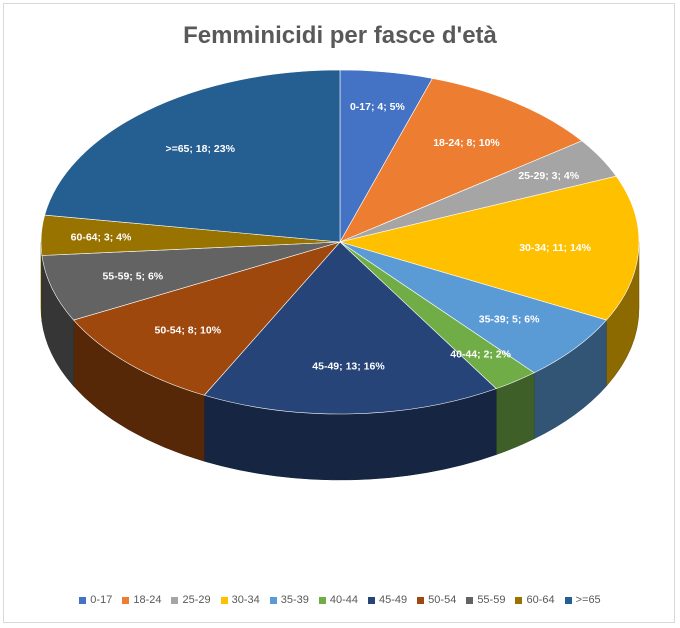 This screenshot has height=628, width=680. What do you see at coordinates (540, 600) in the screenshot?
I see `legend-label: 60-64` at bounding box center [540, 600].